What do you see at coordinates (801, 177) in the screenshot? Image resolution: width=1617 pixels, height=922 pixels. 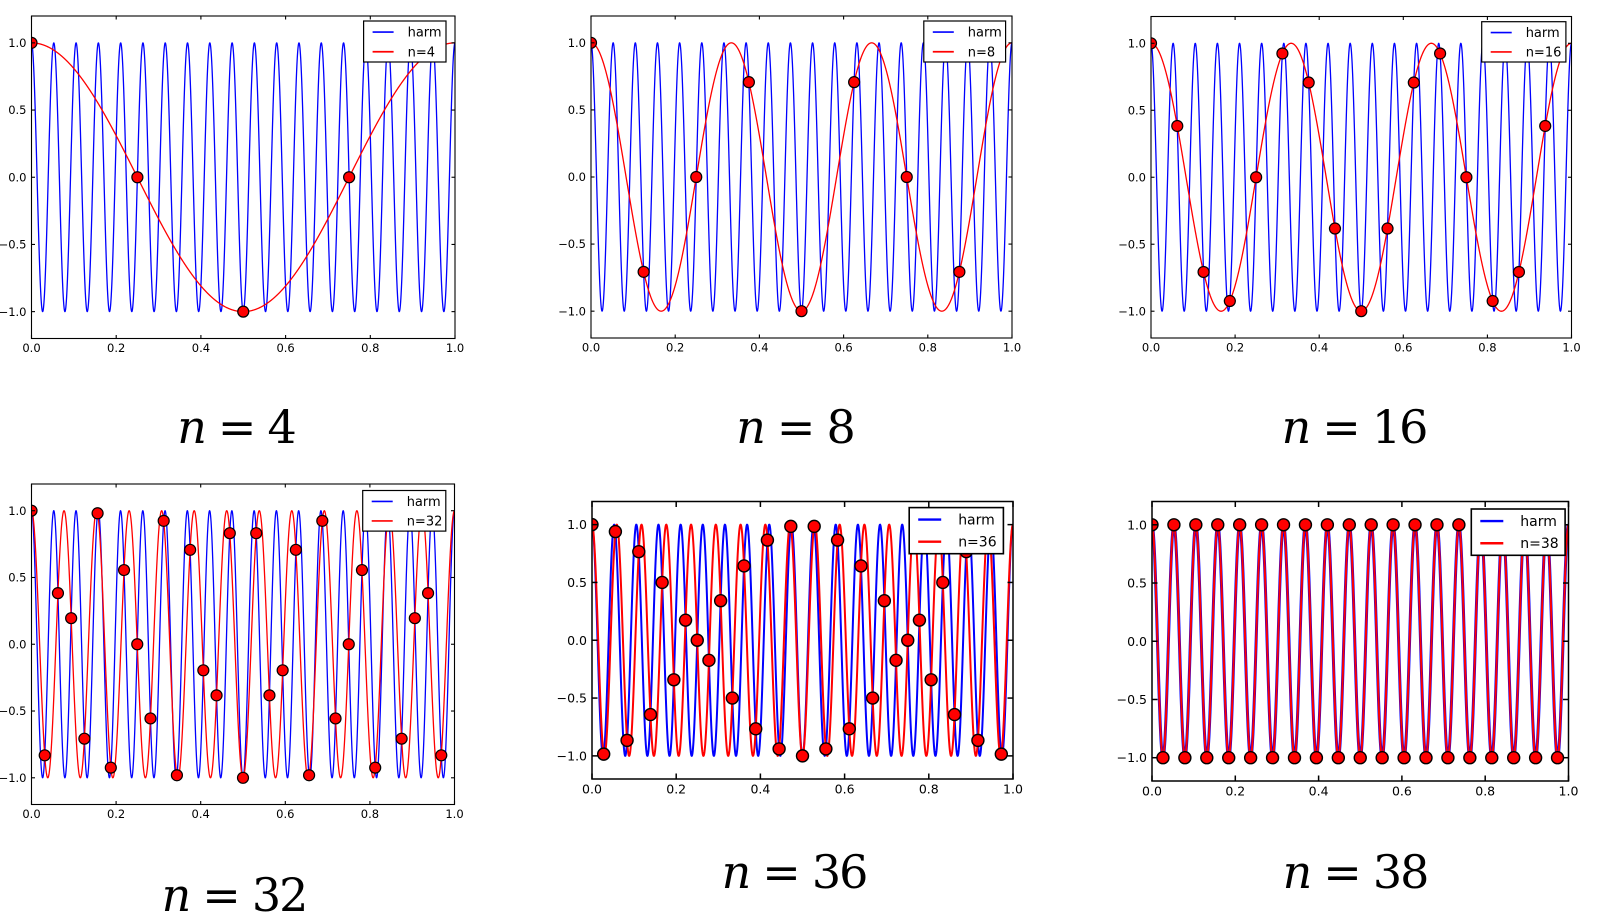 I see `ticks-n8` at bounding box center [801, 177].